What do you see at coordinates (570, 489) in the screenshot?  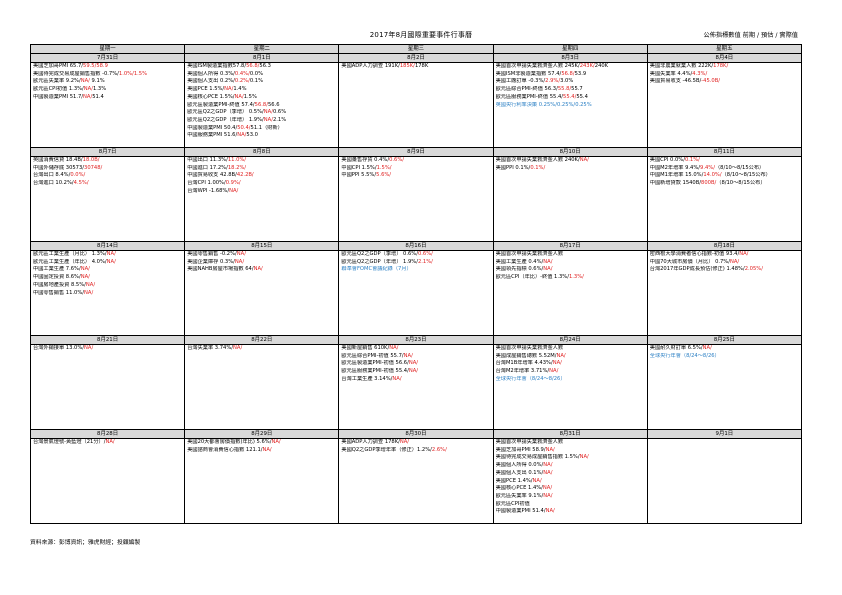 I see `event-item: 美國核心PCE 1.4%/NA/` at bounding box center [570, 489].